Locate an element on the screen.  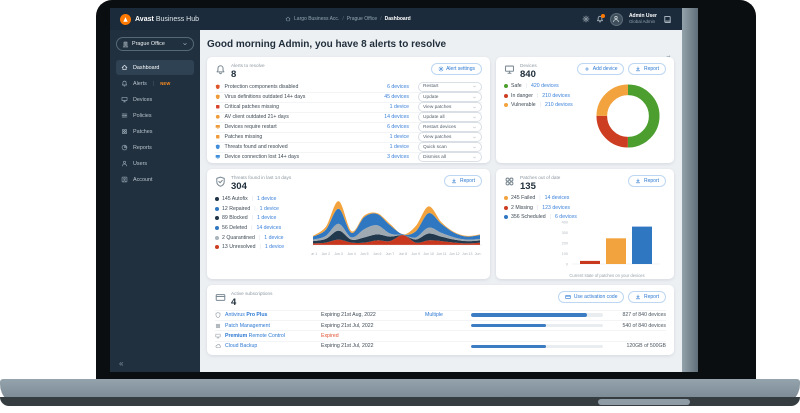
alert-settings-button: Alert settings is located at coordinates (456, 69).